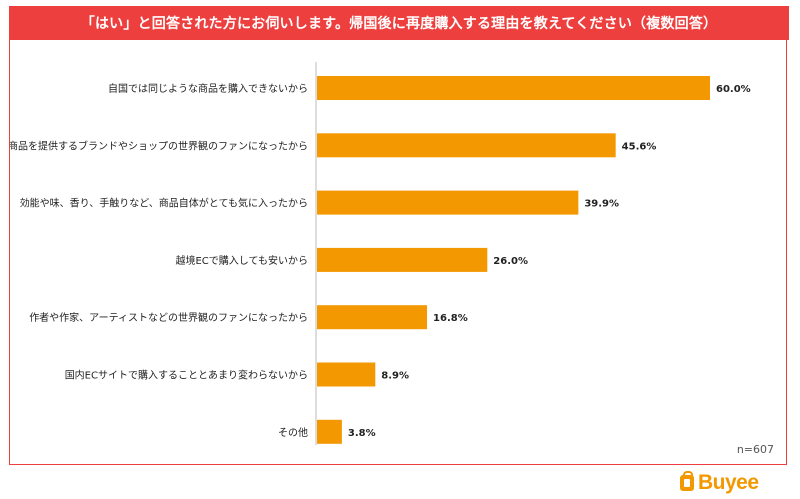  I want to click on sample-size-label: n=607, so click(755, 449).